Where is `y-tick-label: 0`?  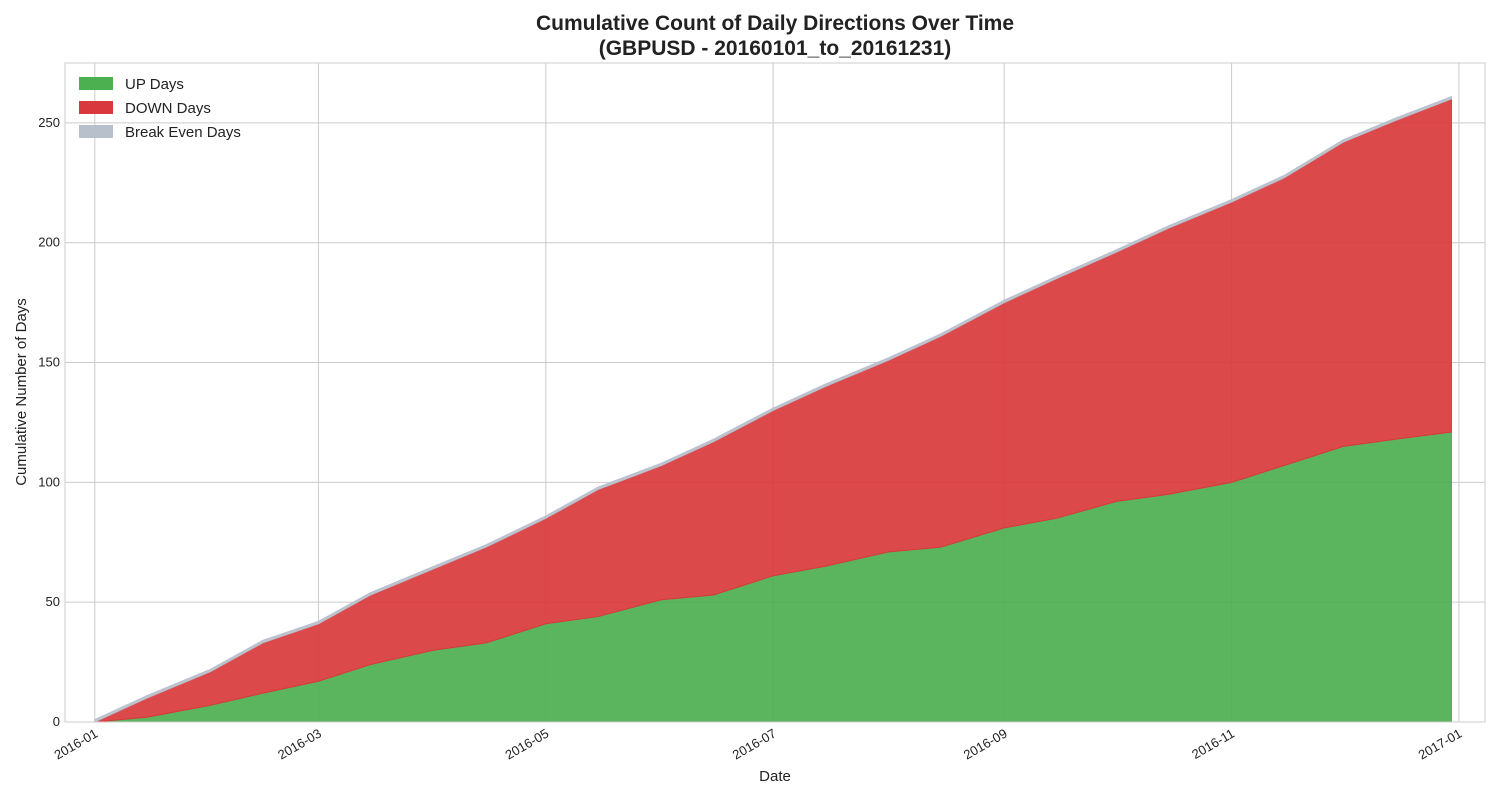 y-tick-label: 0 is located at coordinates (56, 721).